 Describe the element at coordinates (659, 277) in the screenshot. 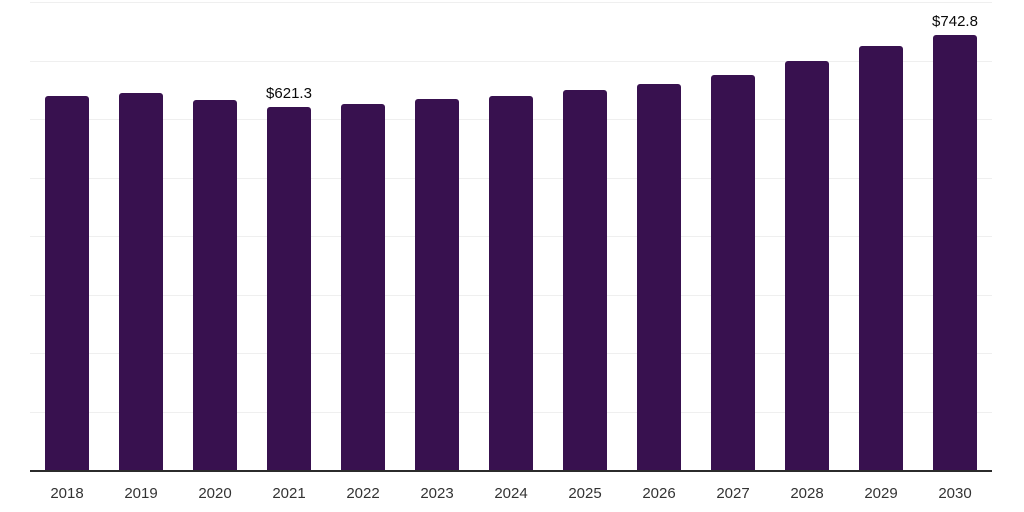

I see `bar-2026` at that location.